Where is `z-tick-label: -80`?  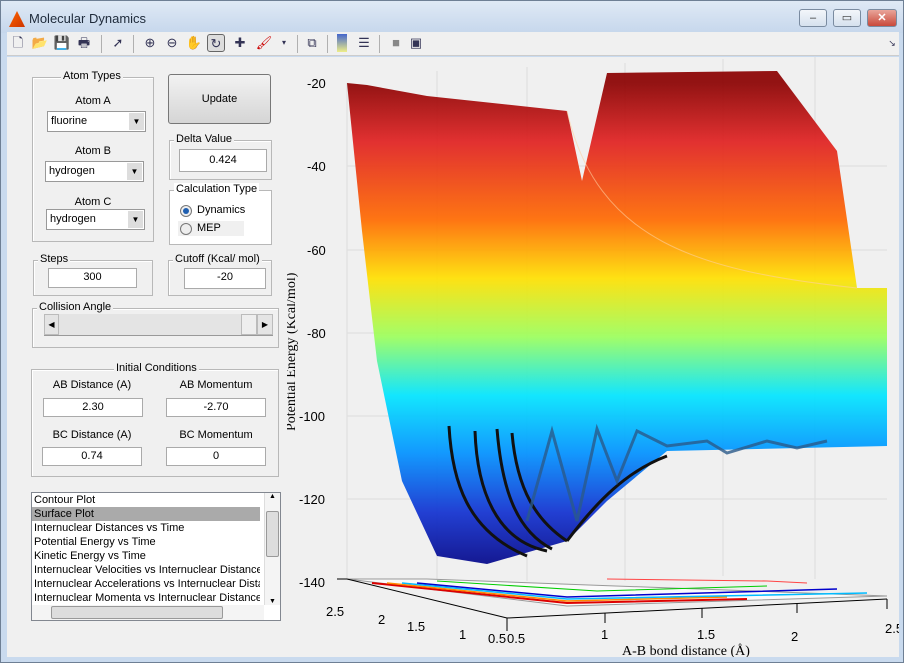 z-tick-label: -80 is located at coordinates (316, 333).